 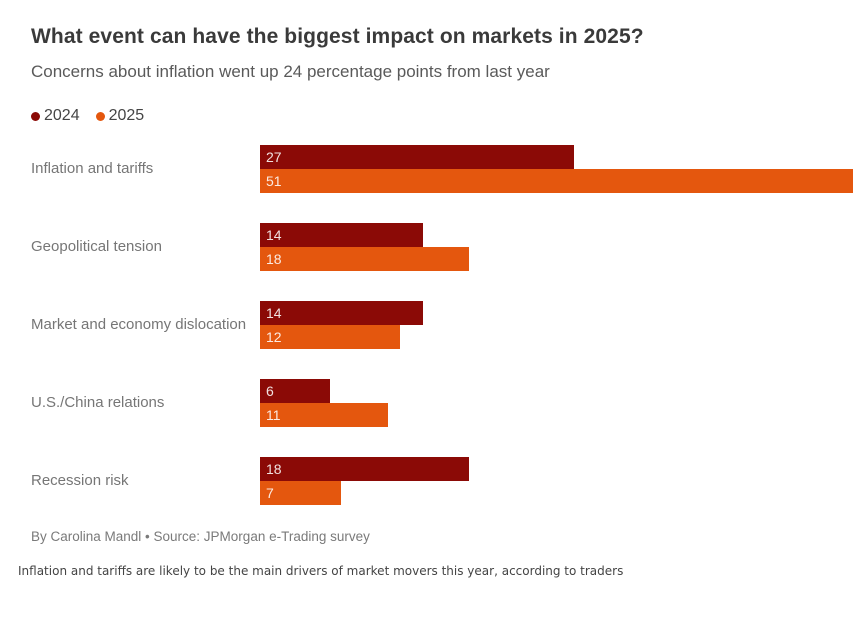 What do you see at coordinates (100, 116) in the screenshot?
I see `legend-swatch-2025-icon` at bounding box center [100, 116].